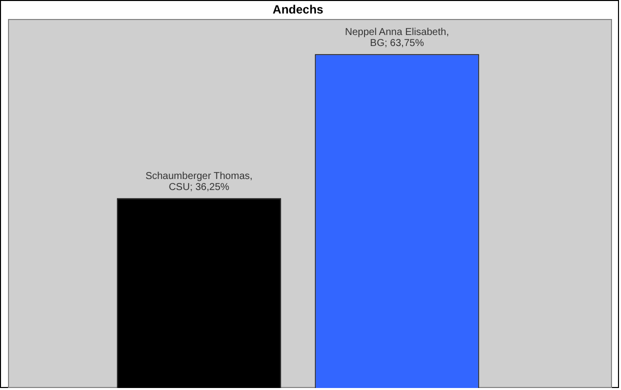 Image resolution: width=621 pixels, height=390 pixels. I want to click on data-label: Neppel Anna Elisabeth, BG; 63,75%, so click(397, 37).